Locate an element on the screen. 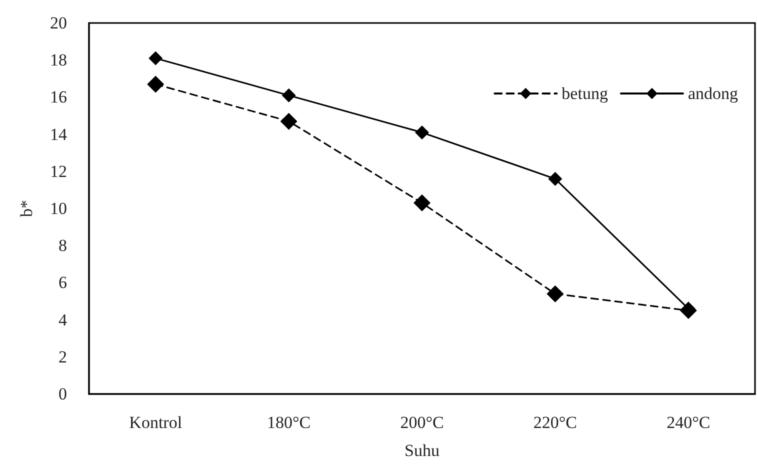 This screenshot has height=471, width=757. x-axis-title: Suhu is located at coordinates (422, 450).